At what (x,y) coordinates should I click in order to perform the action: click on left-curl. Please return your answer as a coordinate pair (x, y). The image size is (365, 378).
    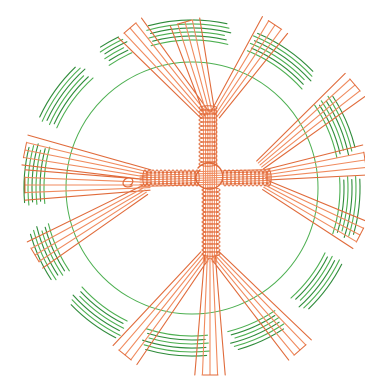
    Looking at the image, I should click on (128, 182).